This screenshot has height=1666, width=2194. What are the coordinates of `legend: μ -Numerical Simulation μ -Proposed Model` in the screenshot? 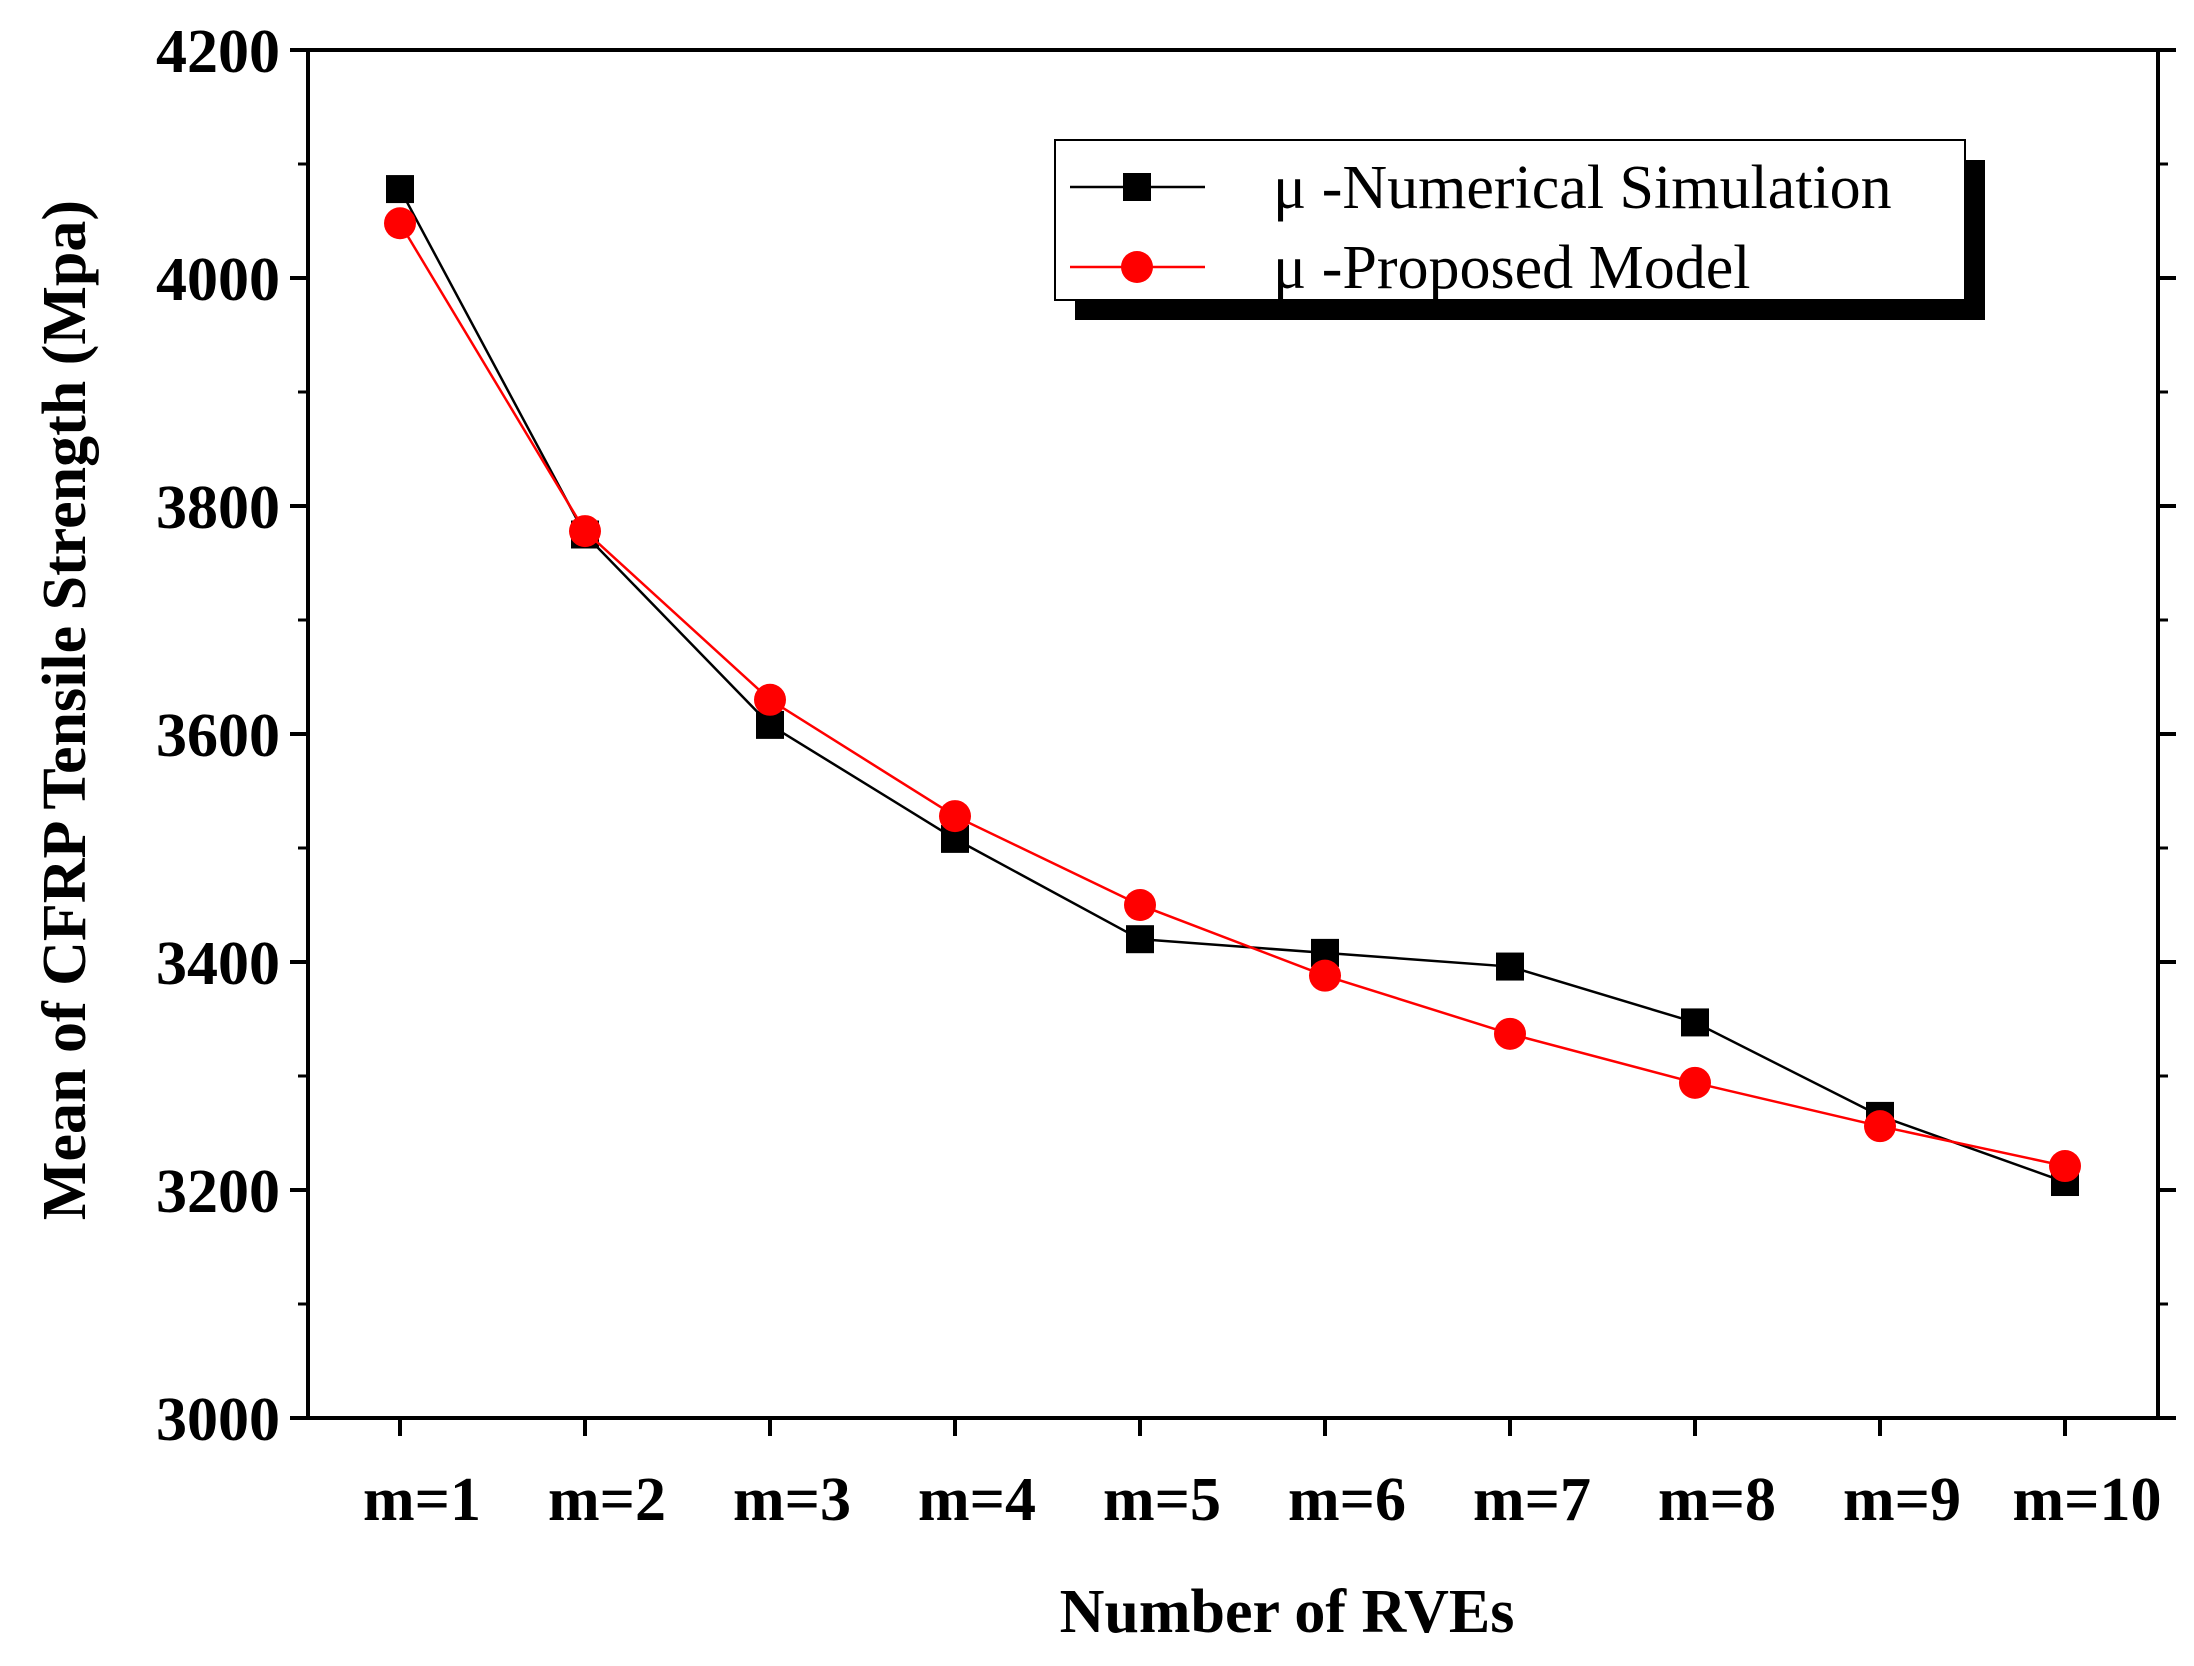 It's located at (1519, 229).